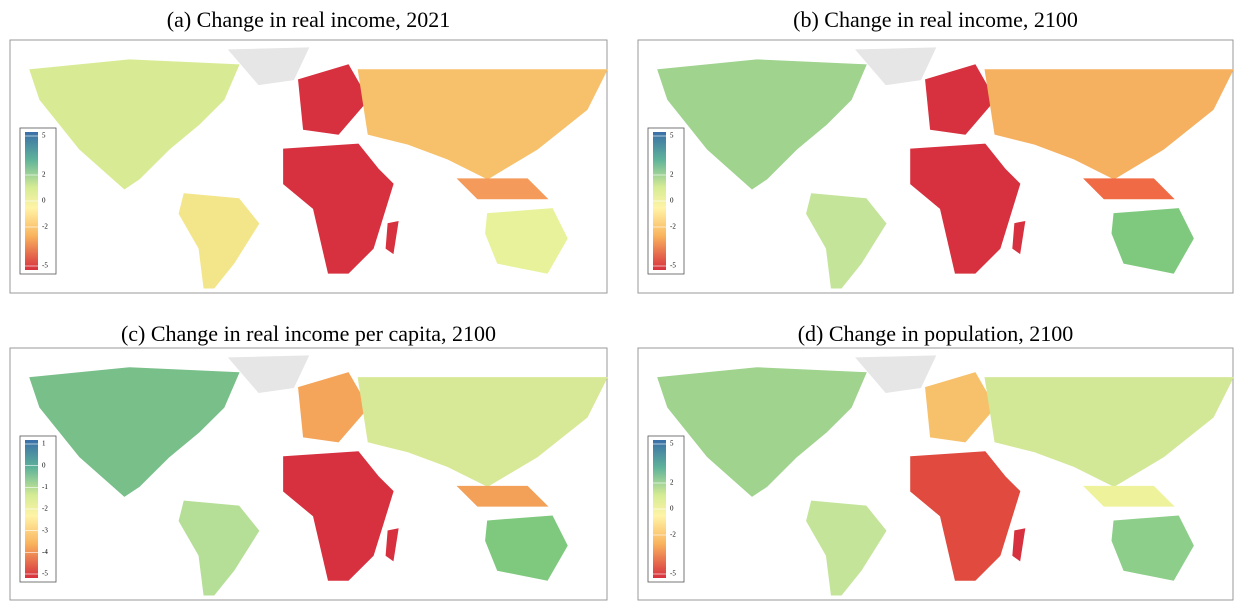 The width and height of the screenshot is (1243, 604). I want to click on panel-title: (b) Change in real income, 2100, so click(935, 19).